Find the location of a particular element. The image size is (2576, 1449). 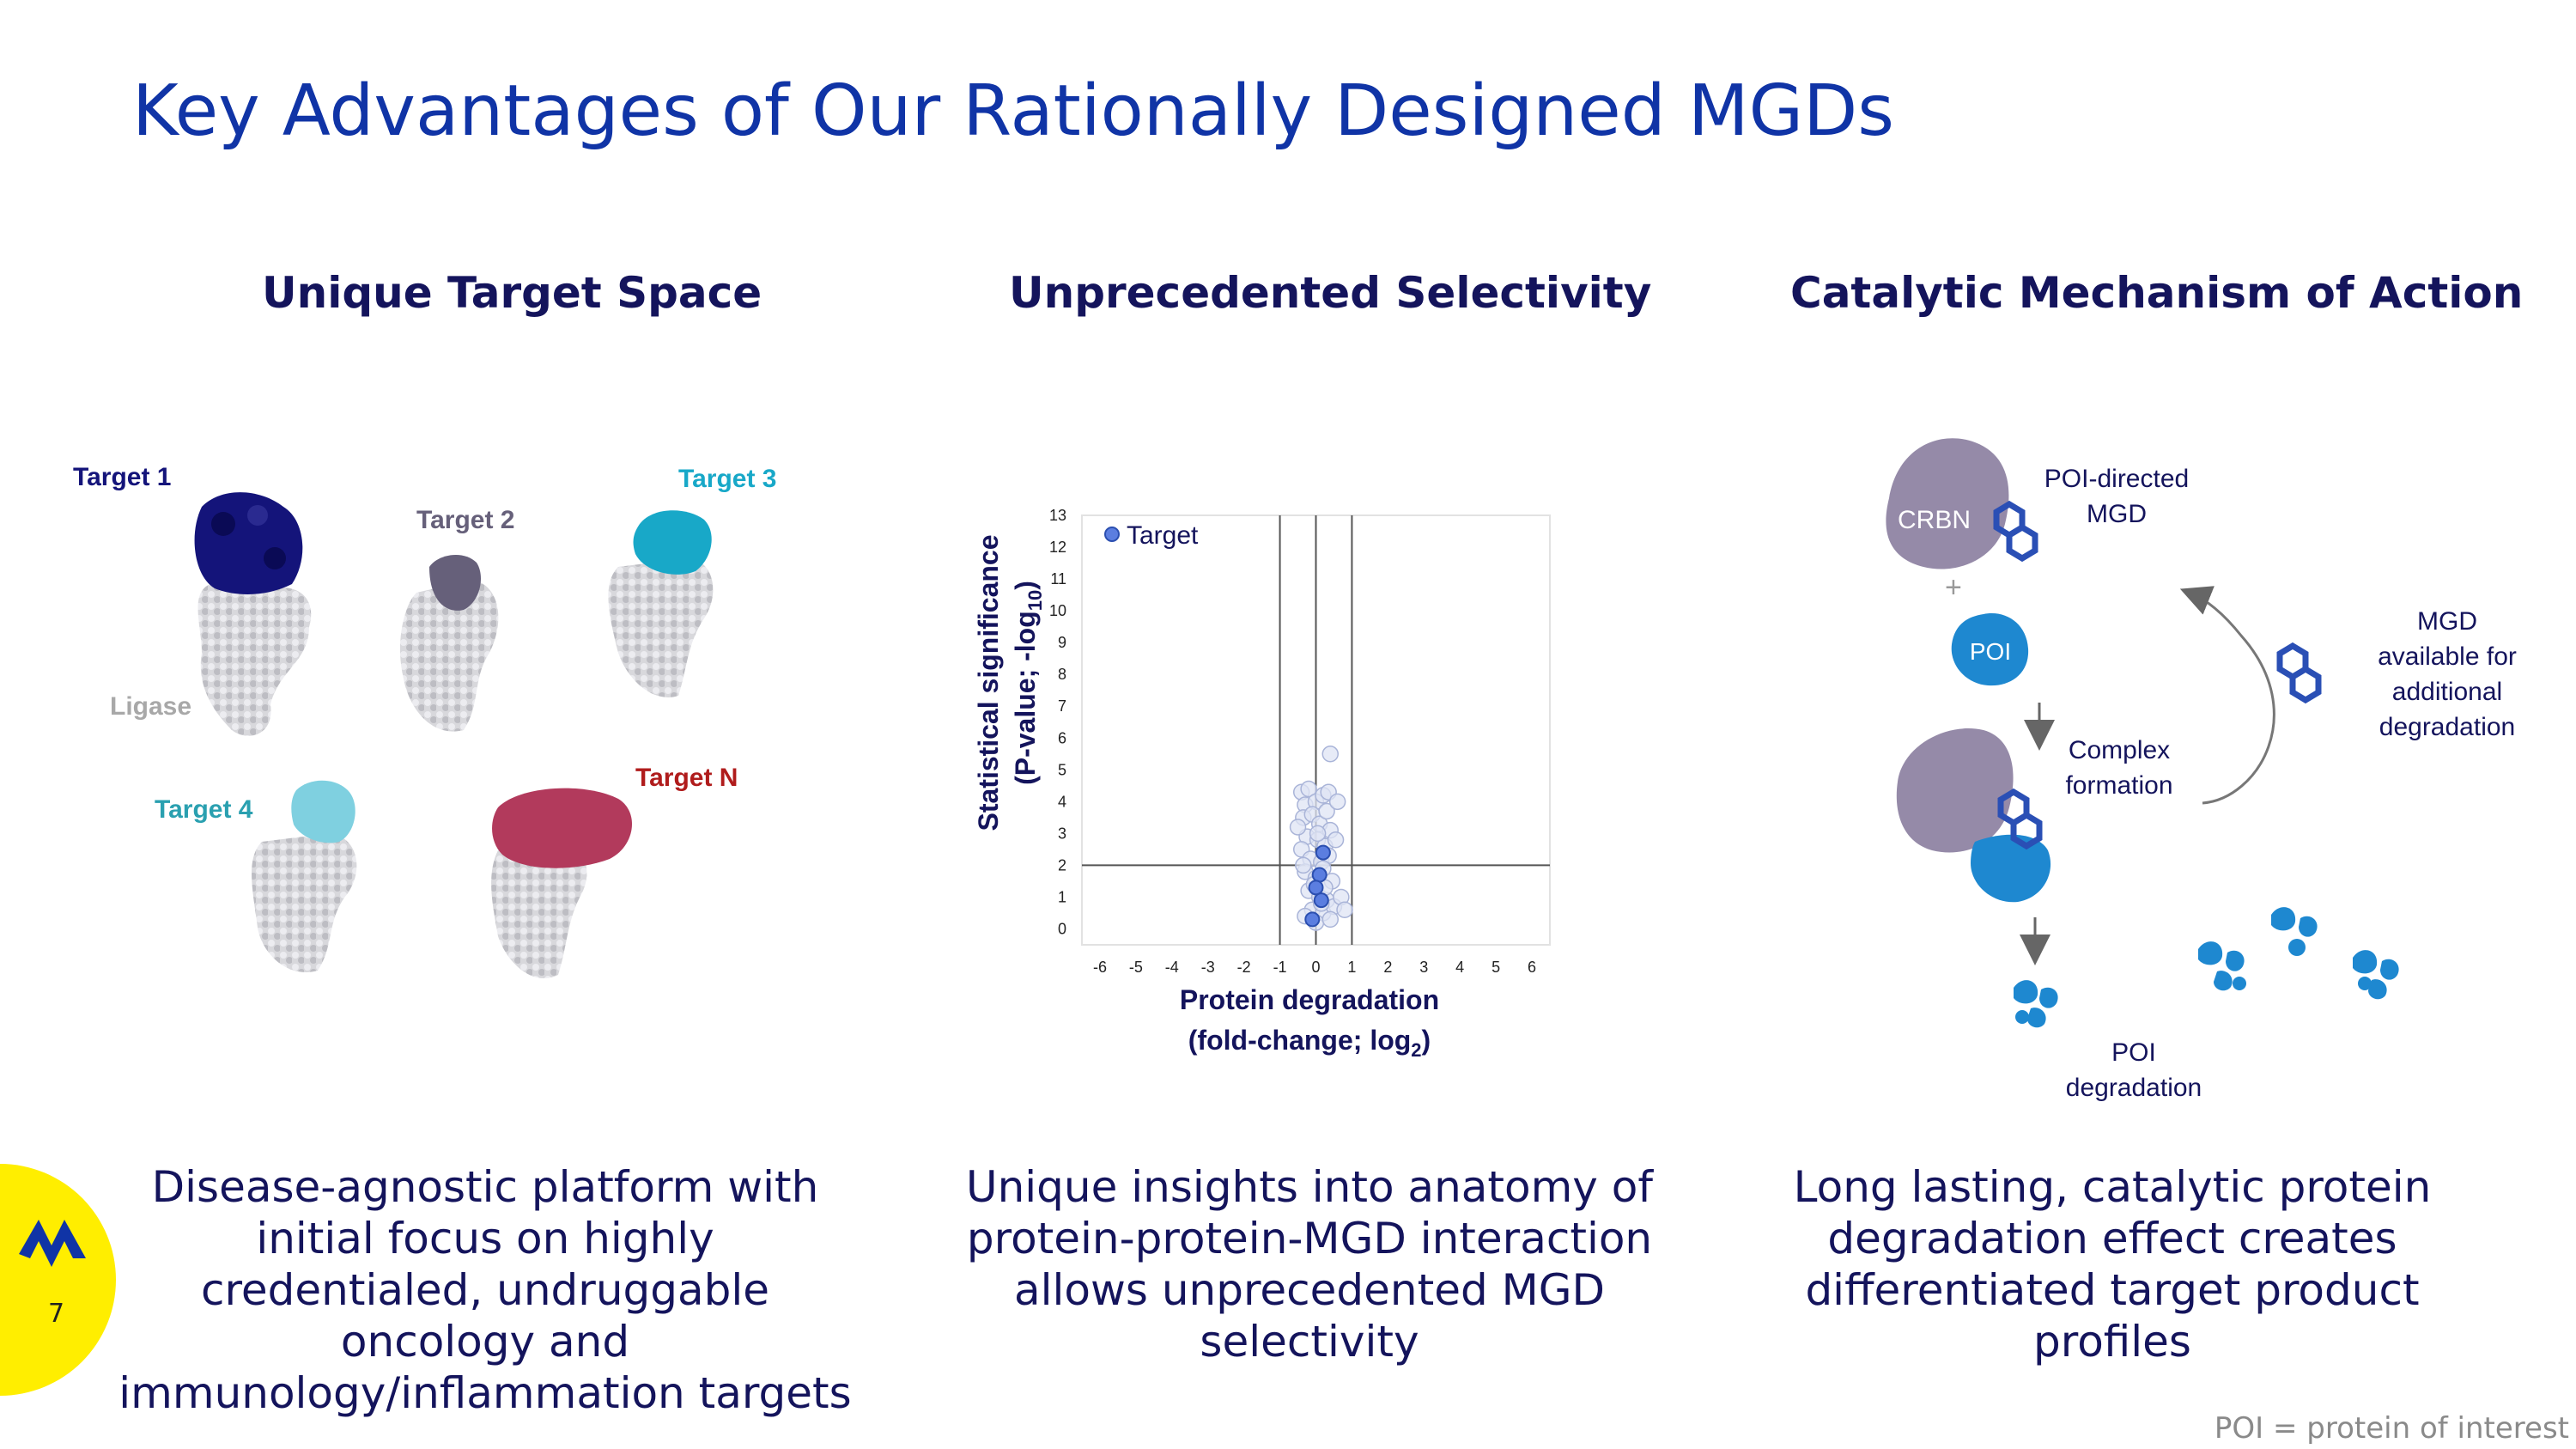

label-target-3: Target 3 is located at coordinates (727, 479).